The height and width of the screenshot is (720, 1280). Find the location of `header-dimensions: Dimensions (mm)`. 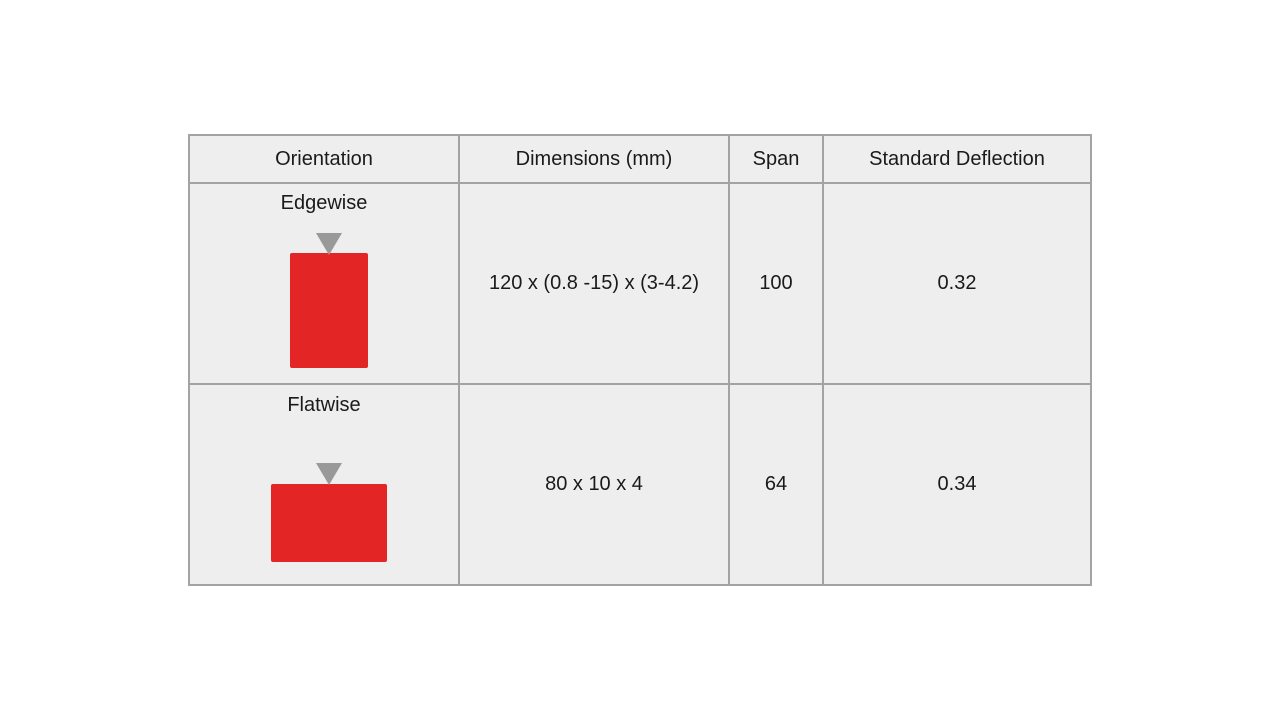

header-dimensions: Dimensions (mm) is located at coordinates (594, 158).